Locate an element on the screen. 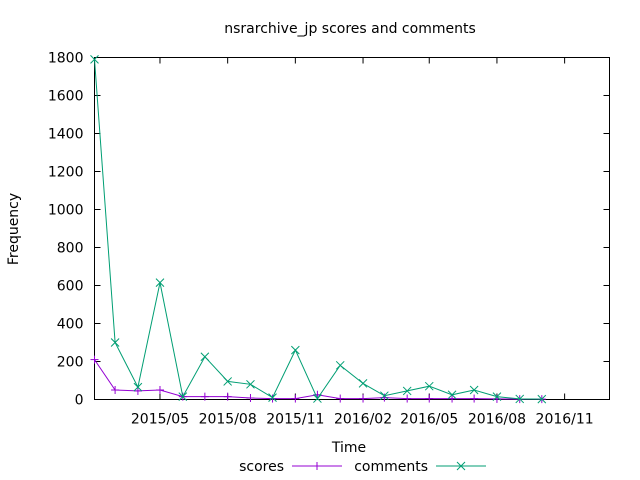 The height and width of the screenshot is (480, 640). scores-line is located at coordinates (318, 379).